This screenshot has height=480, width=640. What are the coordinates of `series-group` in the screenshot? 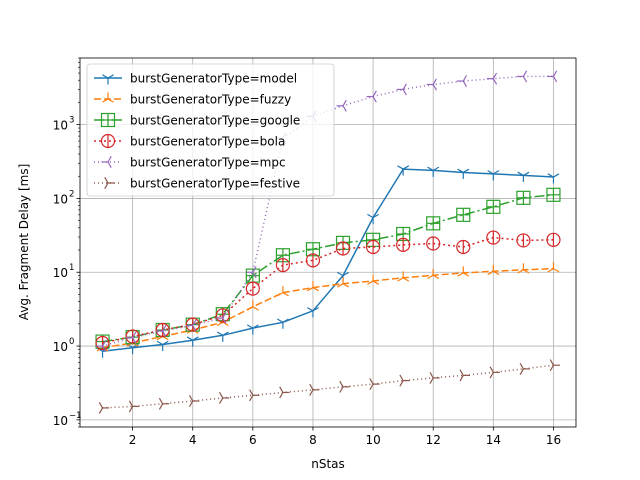 It's located at (329, 386).